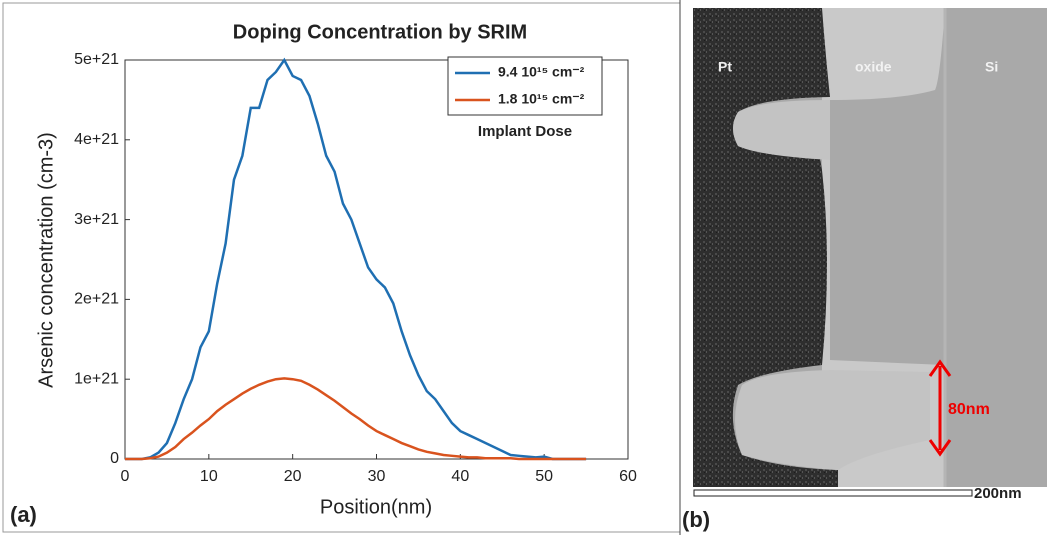  Describe the element at coordinates (96, 139) in the screenshot. I see `y-tick-label: 4e+21` at that location.